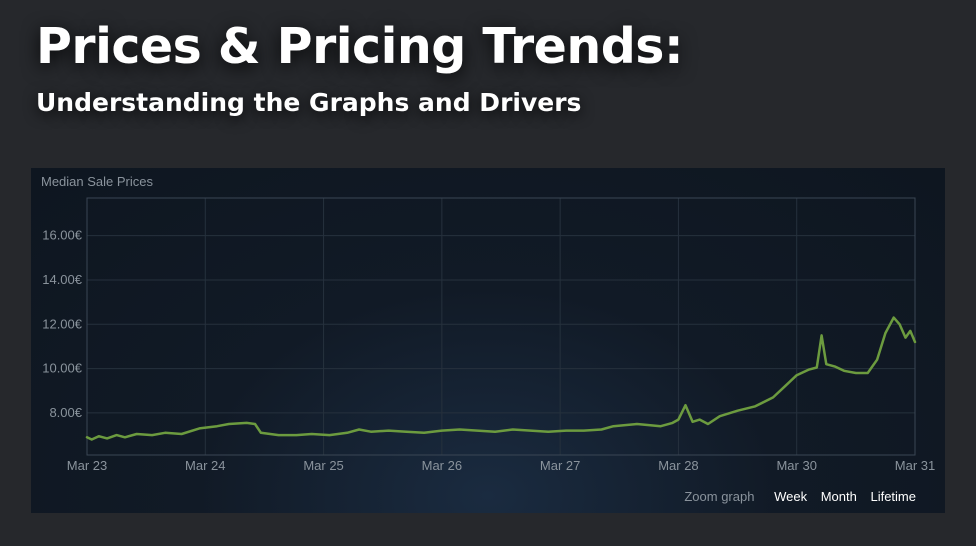  I want to click on x-tick-label: Mar 26, so click(442, 465).